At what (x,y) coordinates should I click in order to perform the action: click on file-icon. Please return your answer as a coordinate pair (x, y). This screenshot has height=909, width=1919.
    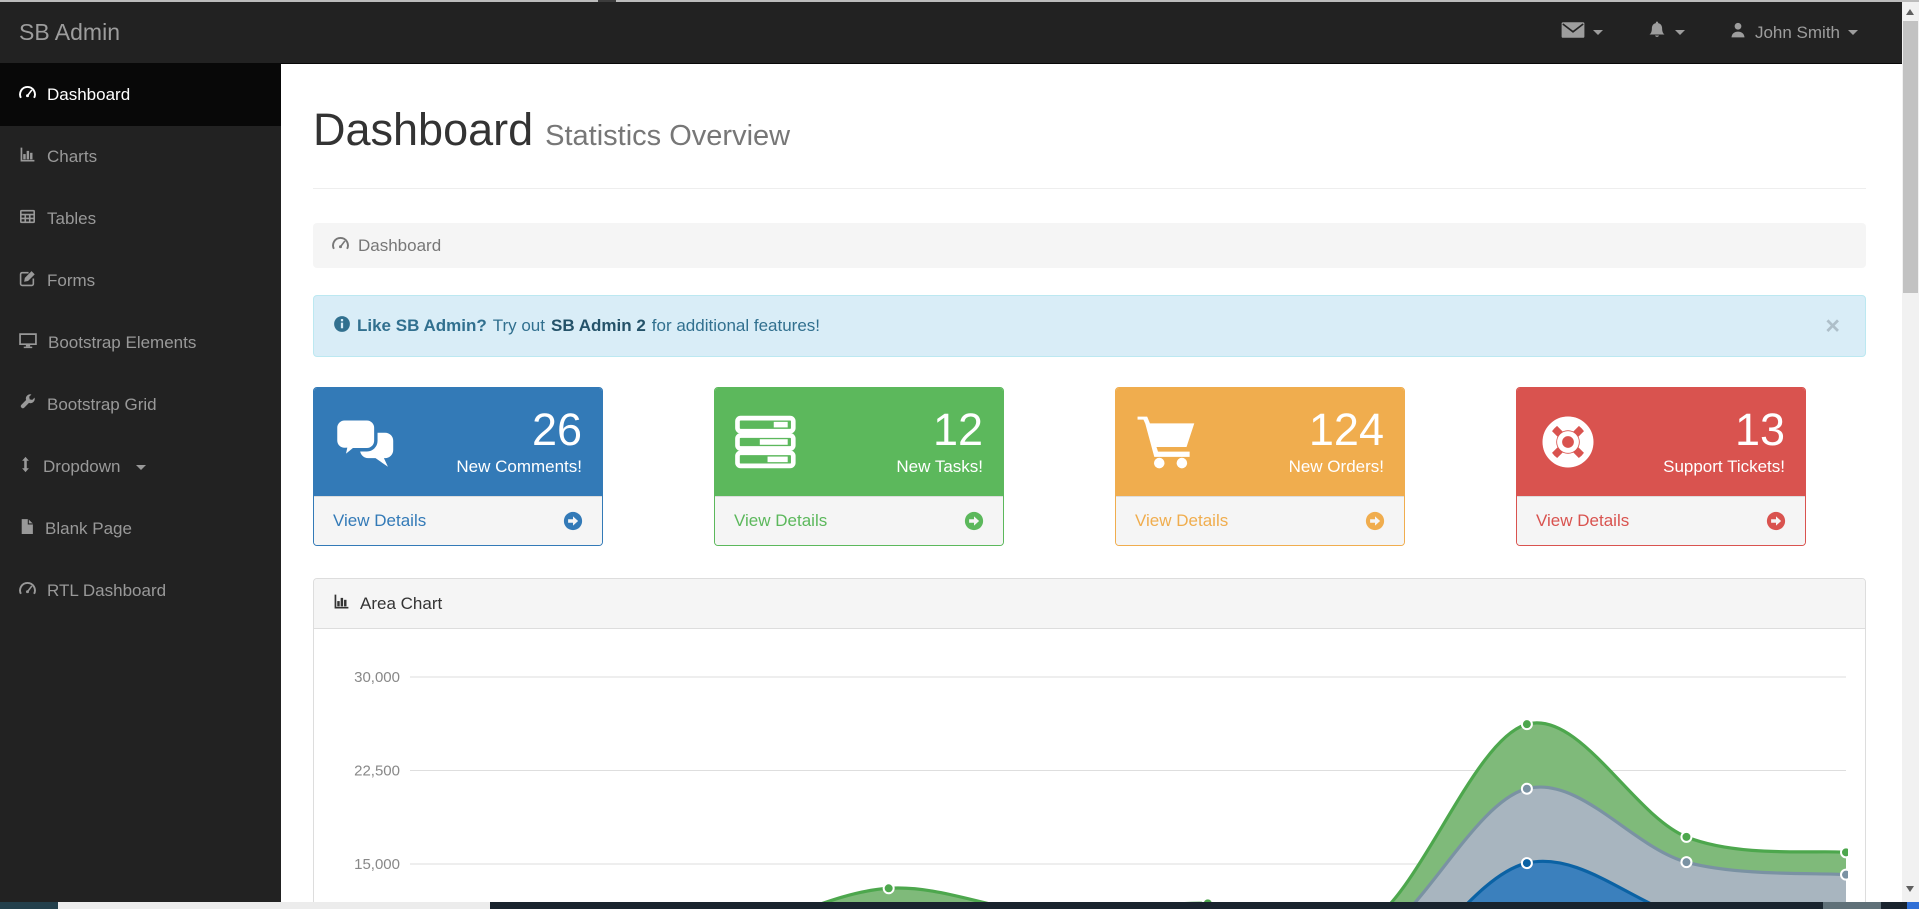
    Looking at the image, I should click on (26, 529).